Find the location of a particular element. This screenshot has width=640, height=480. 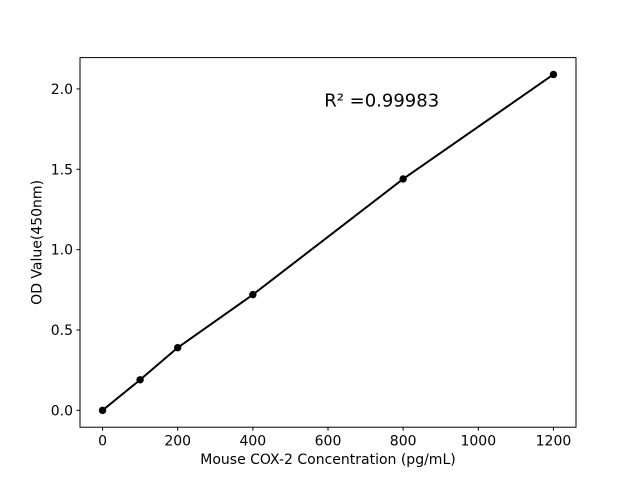

x-tick-label: 1200 is located at coordinates (554, 442).